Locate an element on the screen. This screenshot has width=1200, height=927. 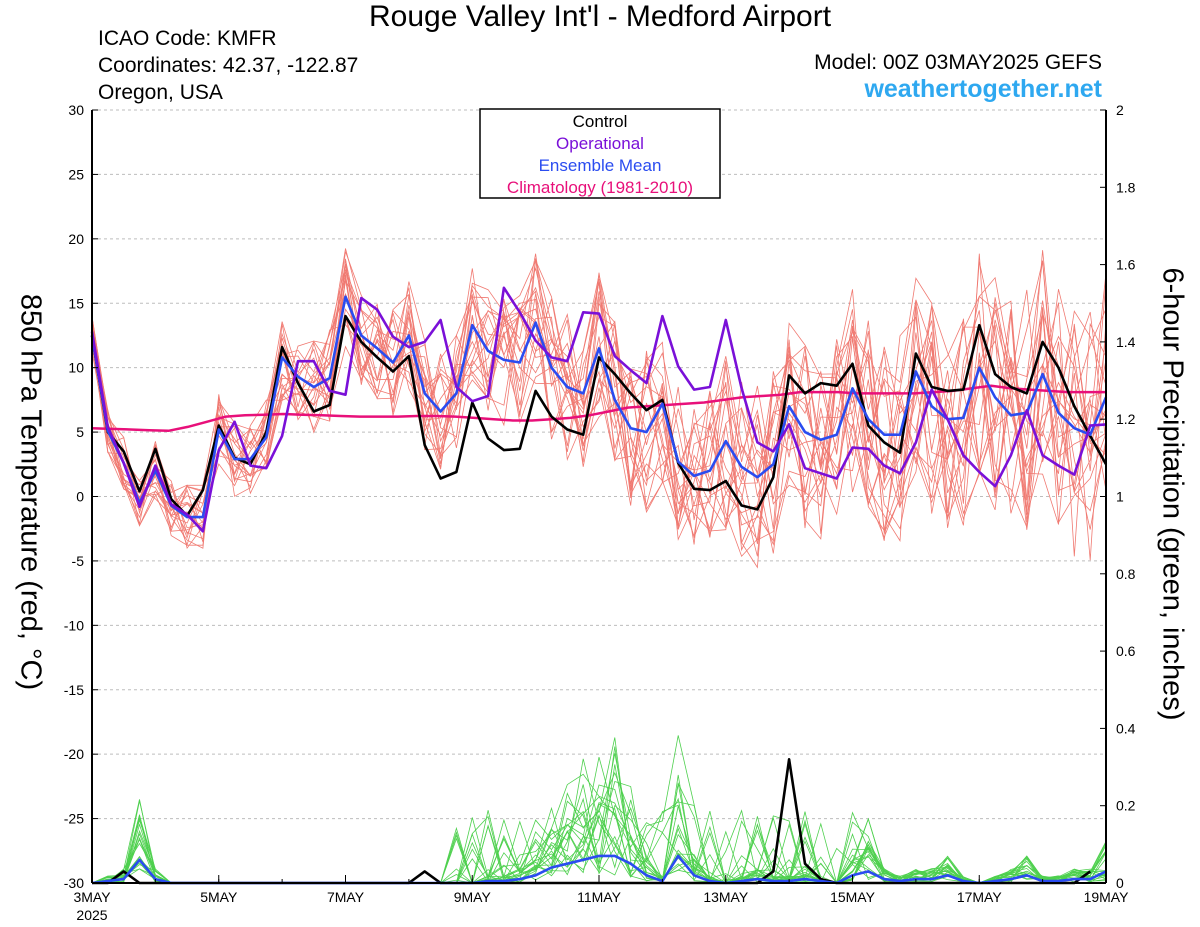
x-tick-label: 7MAY is located at coordinates (346, 897).